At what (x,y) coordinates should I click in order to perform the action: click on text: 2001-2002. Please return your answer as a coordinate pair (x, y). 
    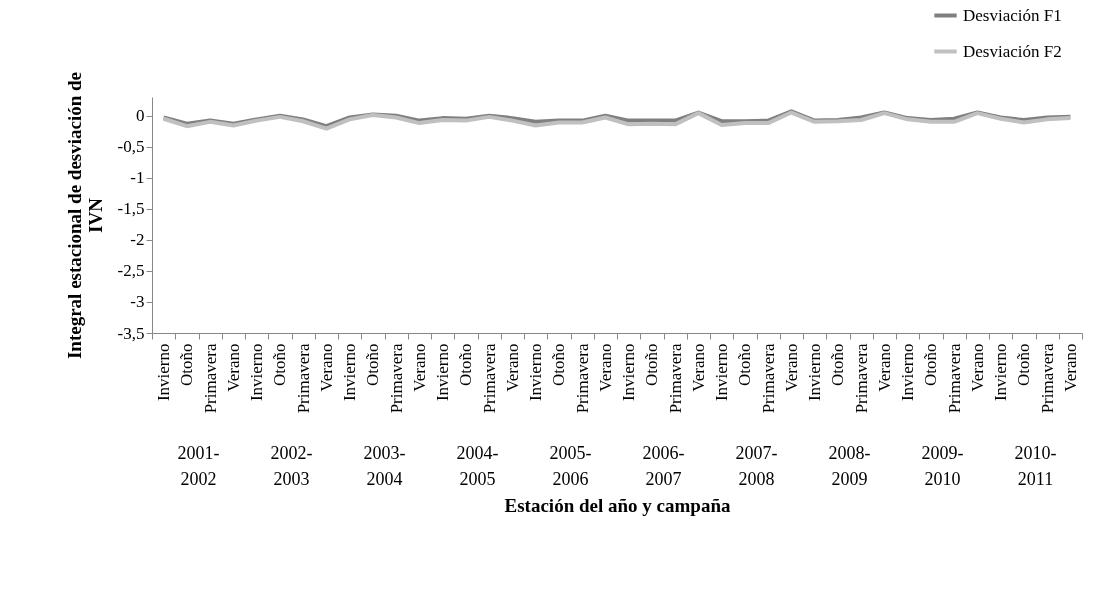
    Looking at the image, I should click on (198, 466).